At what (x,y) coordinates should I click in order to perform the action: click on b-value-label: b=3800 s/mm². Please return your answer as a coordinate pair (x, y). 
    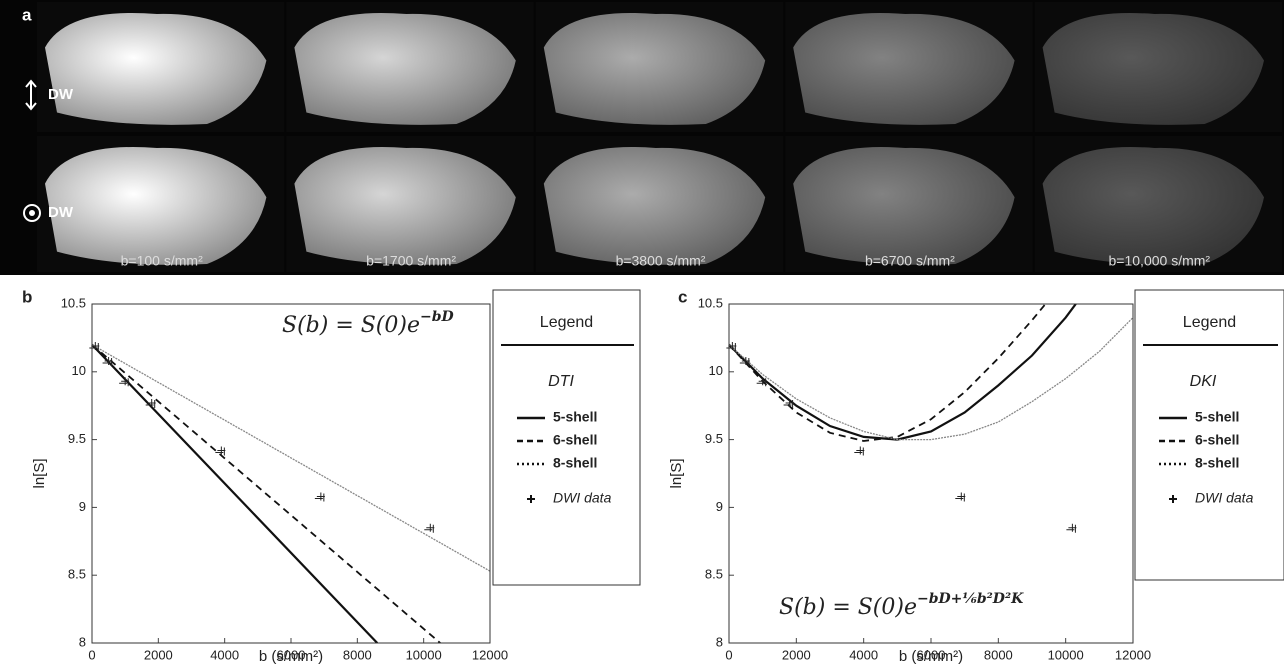
    Looking at the image, I should click on (661, 261).